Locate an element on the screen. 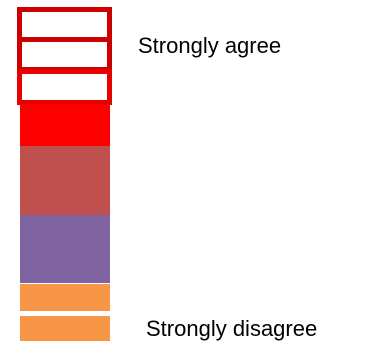 The width and height of the screenshot is (391, 347). segment-brick-red is located at coordinates (65, 180).